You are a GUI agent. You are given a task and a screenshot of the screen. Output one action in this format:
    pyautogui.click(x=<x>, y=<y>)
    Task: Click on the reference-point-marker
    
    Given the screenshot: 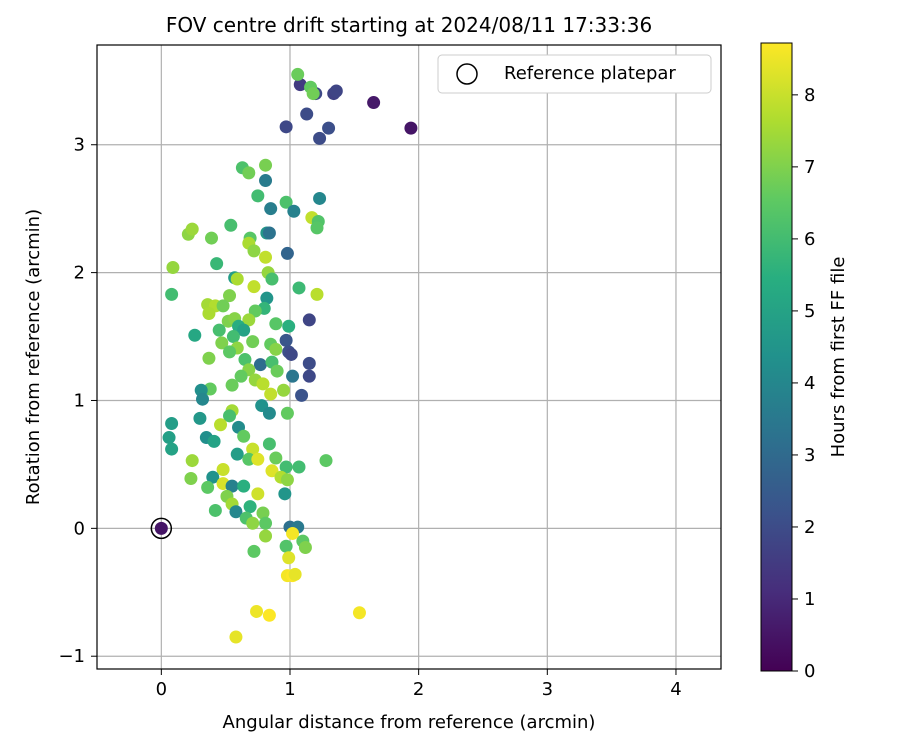 What is the action you would take?
    pyautogui.click(x=161, y=528)
    